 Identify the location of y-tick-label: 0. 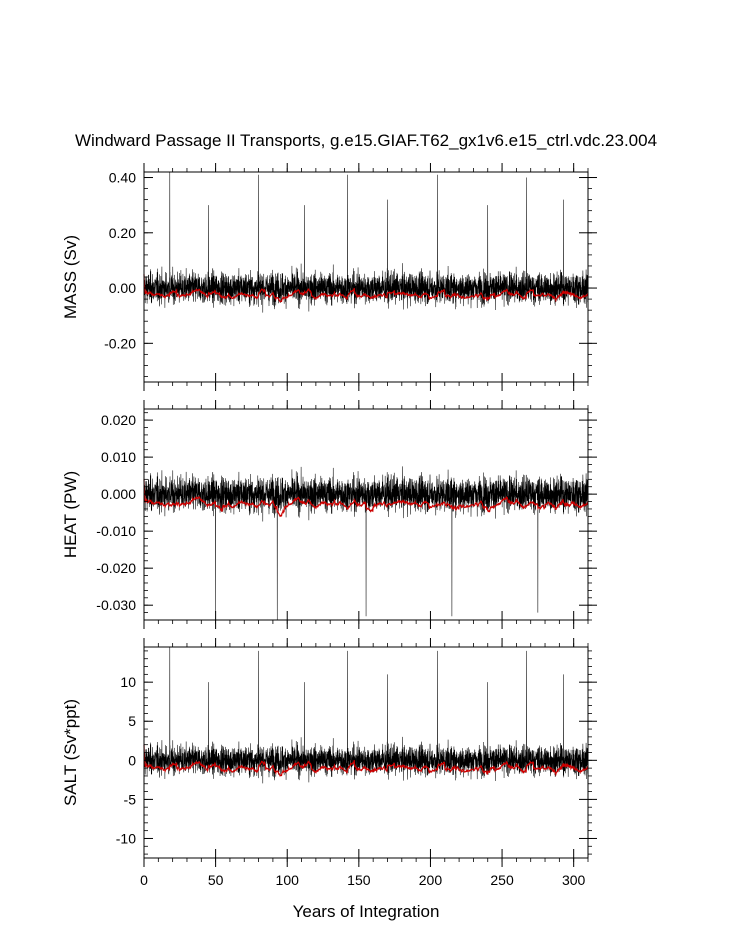
(132, 760).